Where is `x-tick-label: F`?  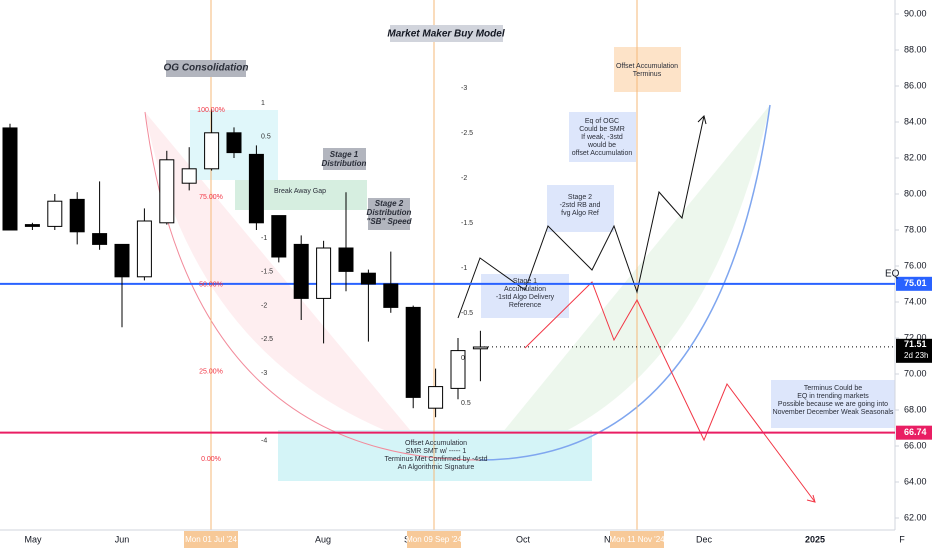
x-tick-label: F is located at coordinates (902, 539).